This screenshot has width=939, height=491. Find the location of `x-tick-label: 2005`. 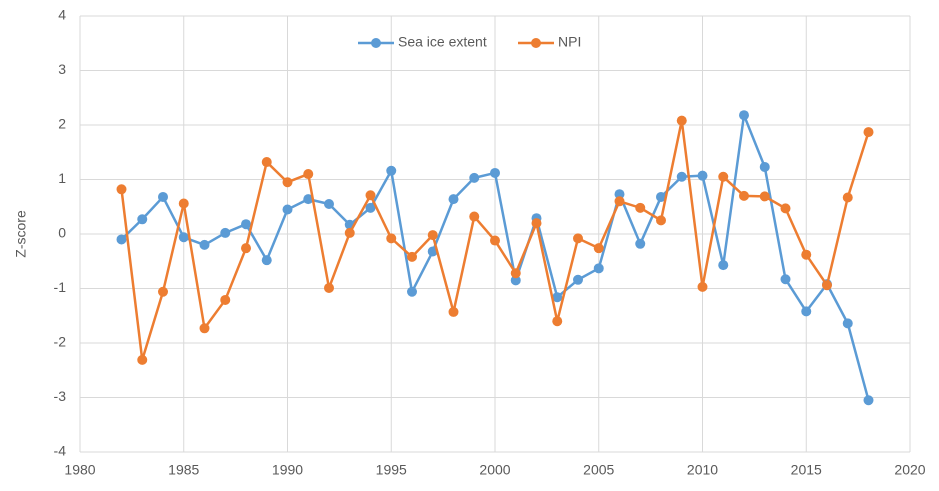

x-tick-label: 2005 is located at coordinates (598, 470).